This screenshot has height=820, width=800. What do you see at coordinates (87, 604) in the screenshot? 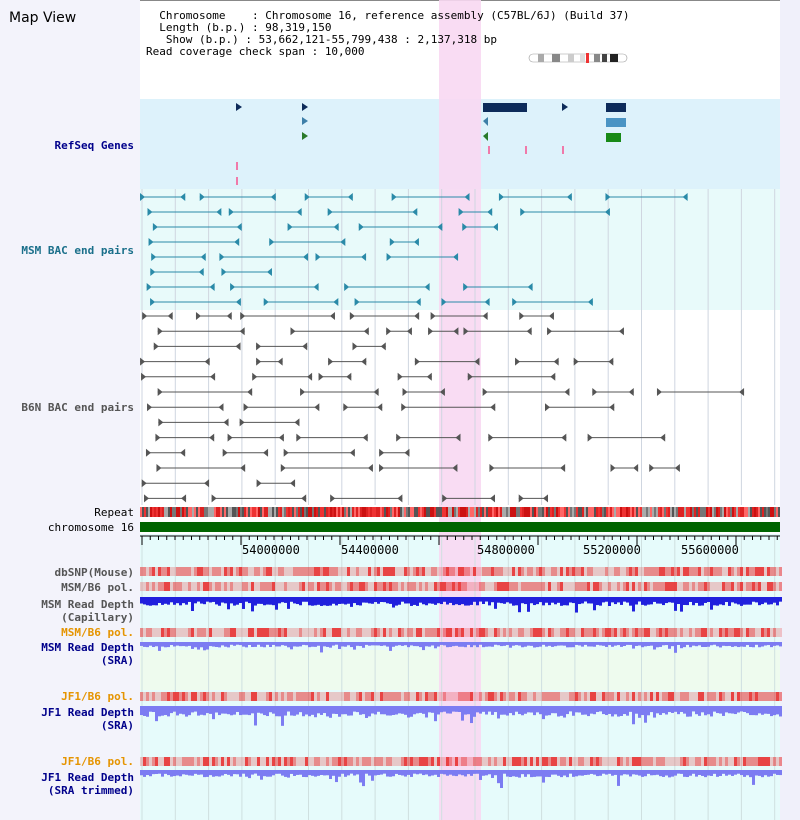
I see `track-label-msm-read-depth-capillary: MSM Read Depth` at bounding box center [87, 604].